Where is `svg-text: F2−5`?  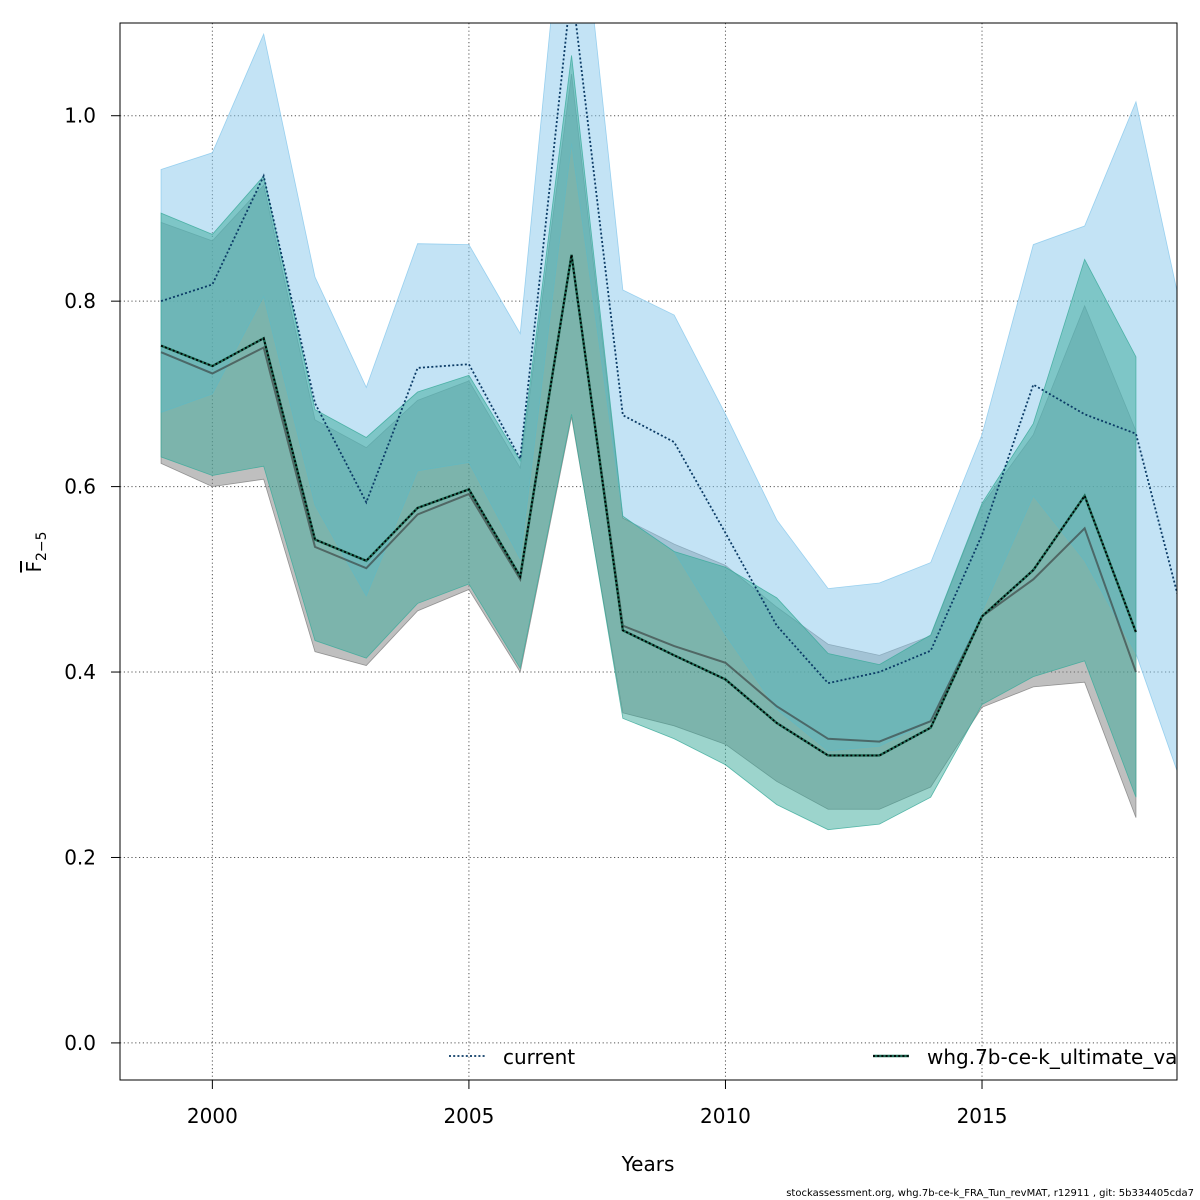
svg-text: F2−5 is located at coordinates (36, 551).